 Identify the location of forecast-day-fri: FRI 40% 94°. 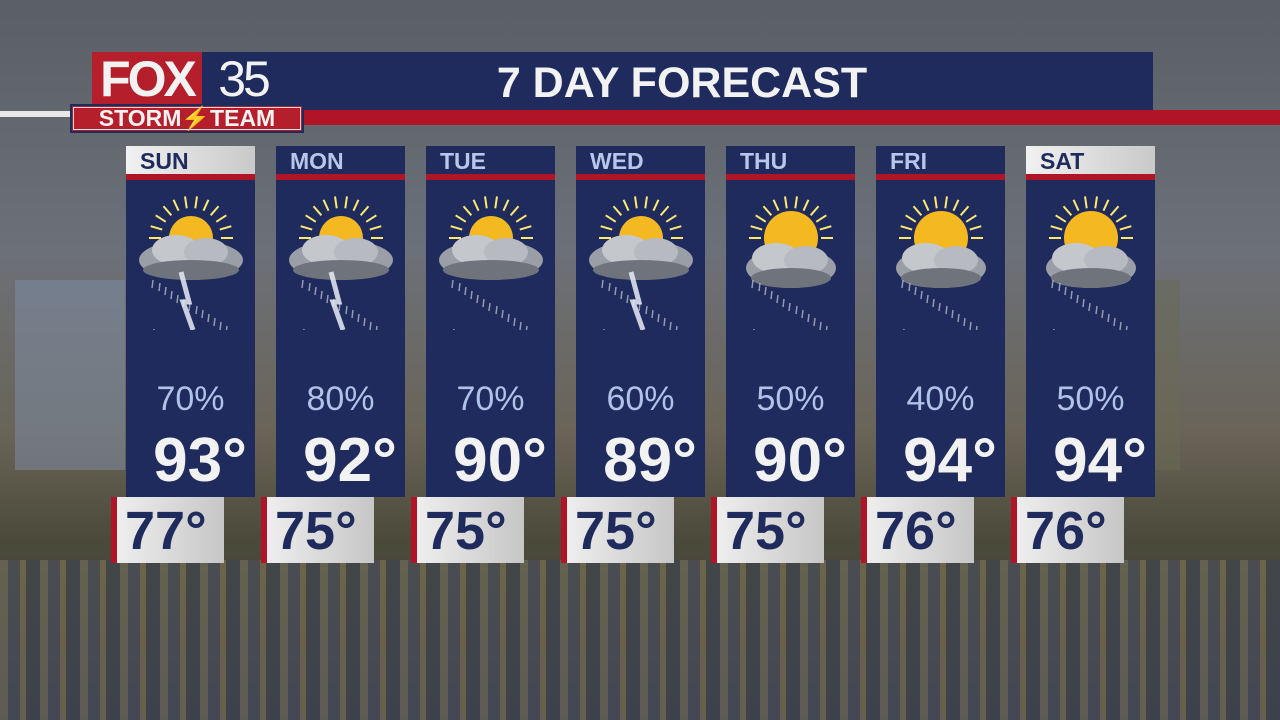
(940, 321).